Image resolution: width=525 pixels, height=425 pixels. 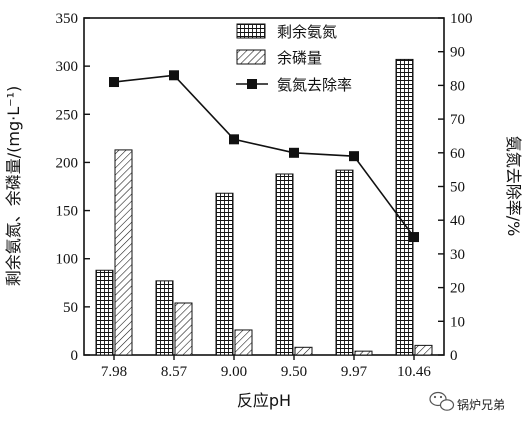 I want to click on right-axis-tick-label: 100, so click(x=461, y=19).